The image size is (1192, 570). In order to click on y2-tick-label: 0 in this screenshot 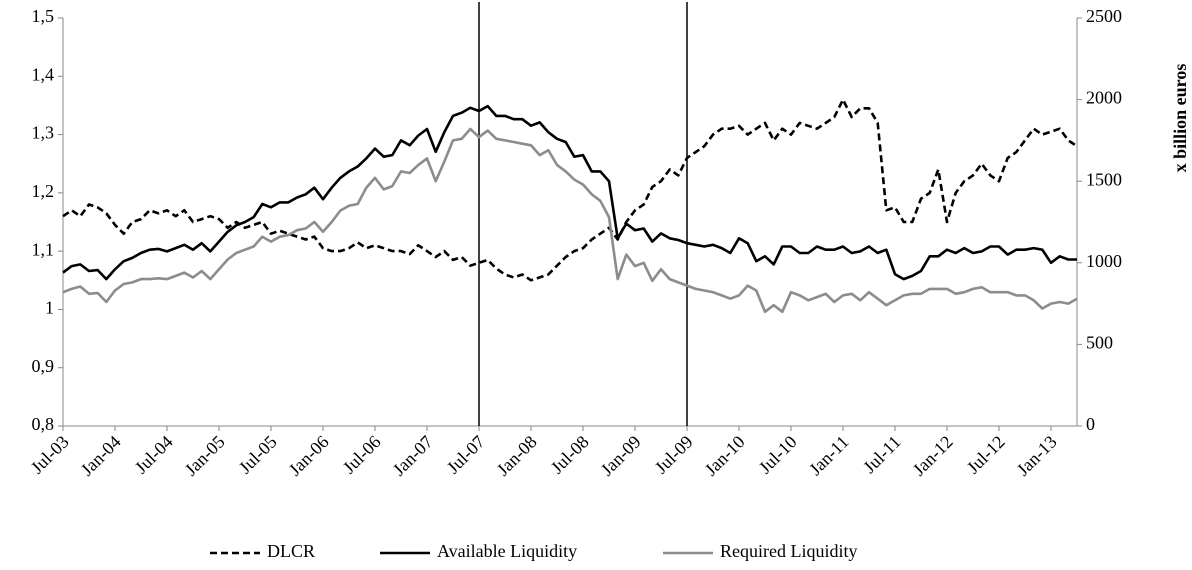, I will do `click(1090, 424)`.